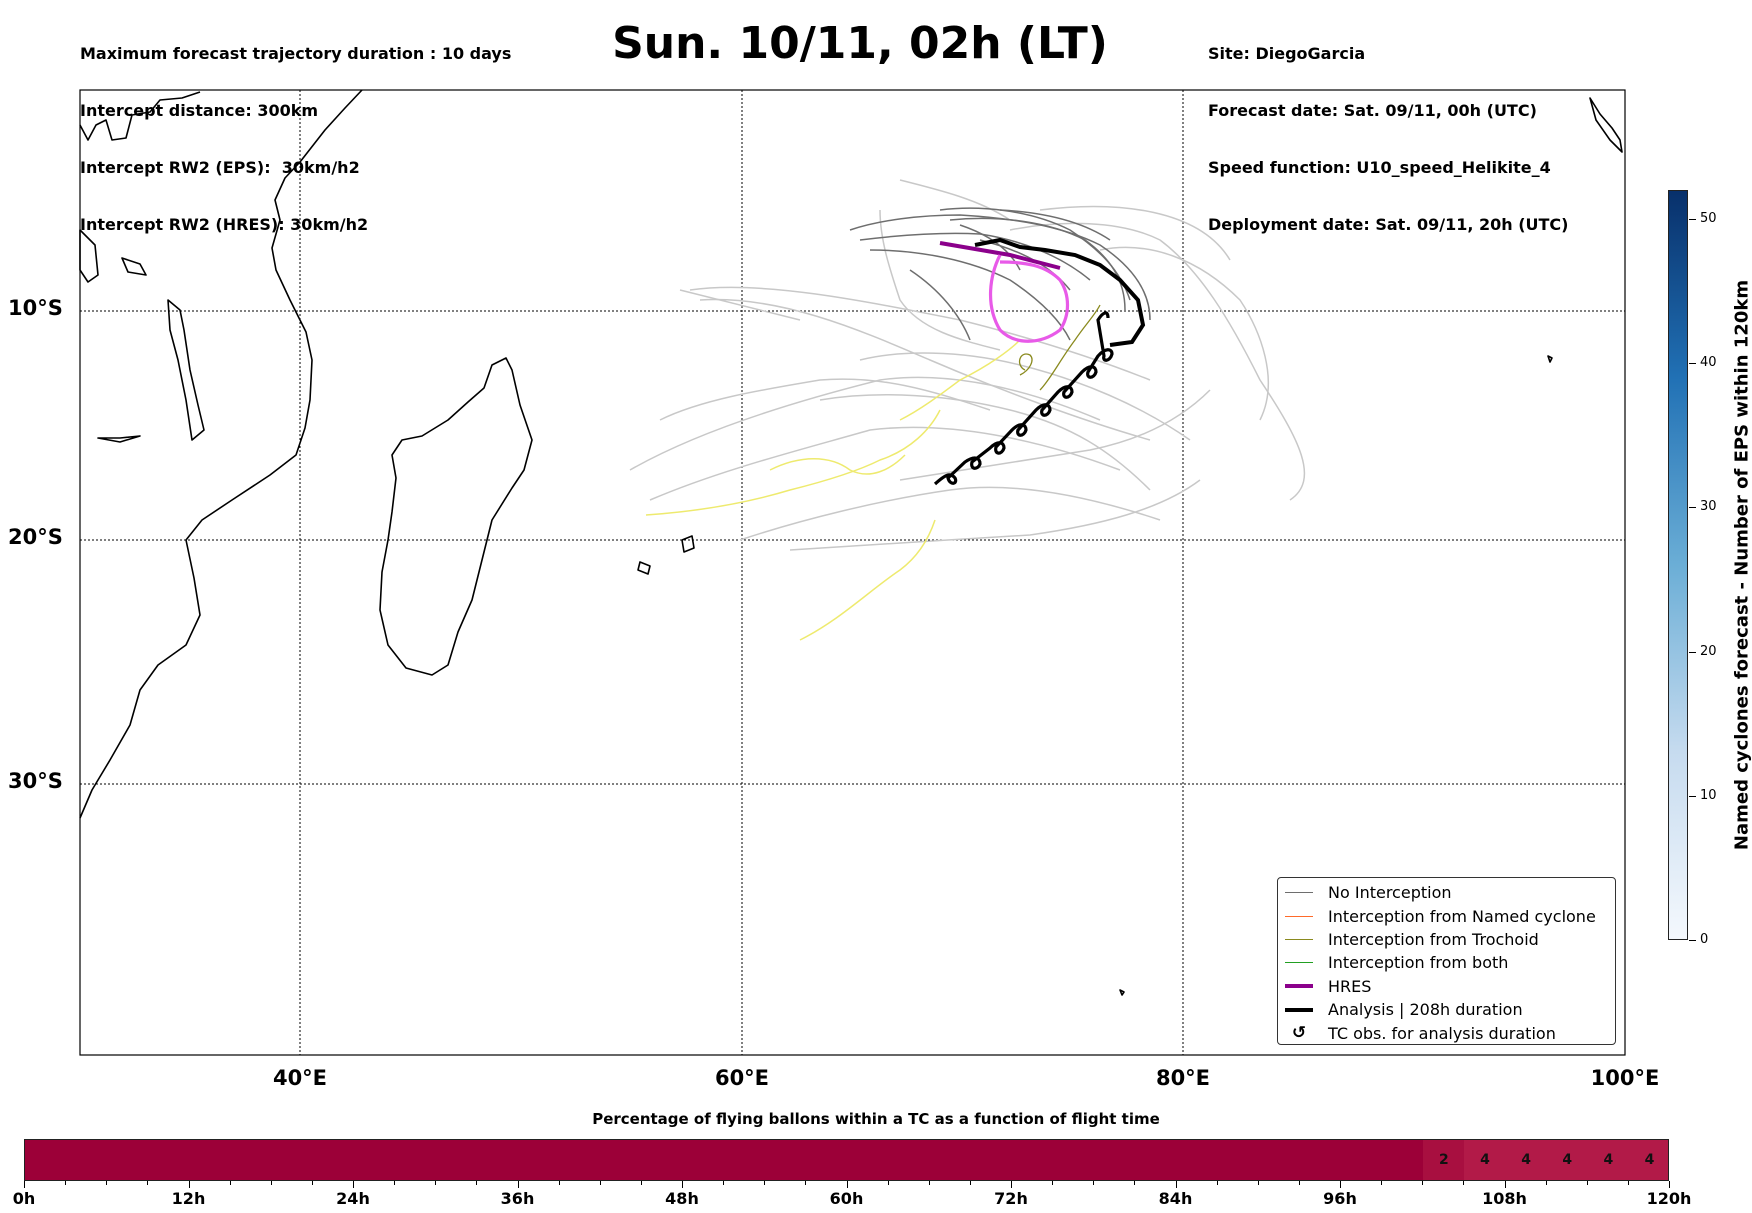  I want to click on hres-trajectory, so click(1004, 292).